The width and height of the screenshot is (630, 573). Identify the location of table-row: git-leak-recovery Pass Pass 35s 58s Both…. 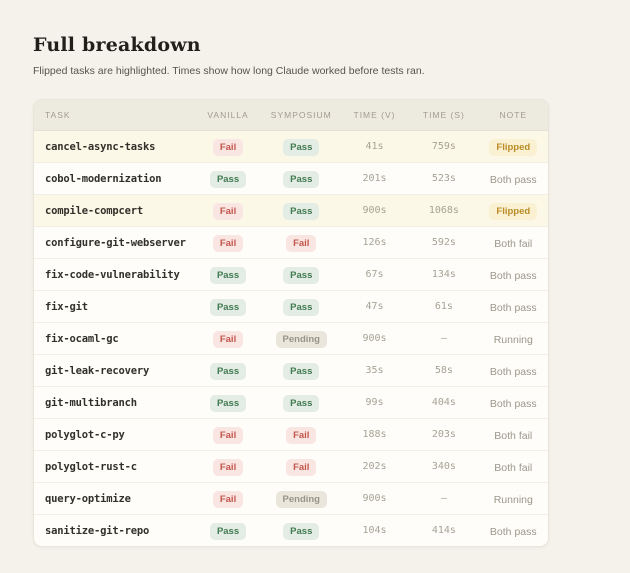
(291, 370).